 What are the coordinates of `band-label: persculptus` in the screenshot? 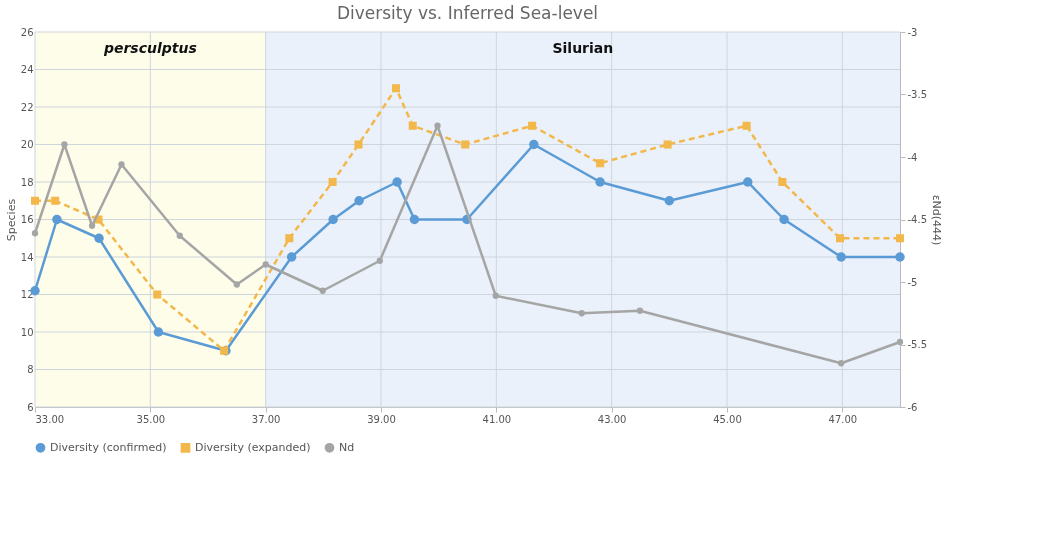 It's located at (149, 48).